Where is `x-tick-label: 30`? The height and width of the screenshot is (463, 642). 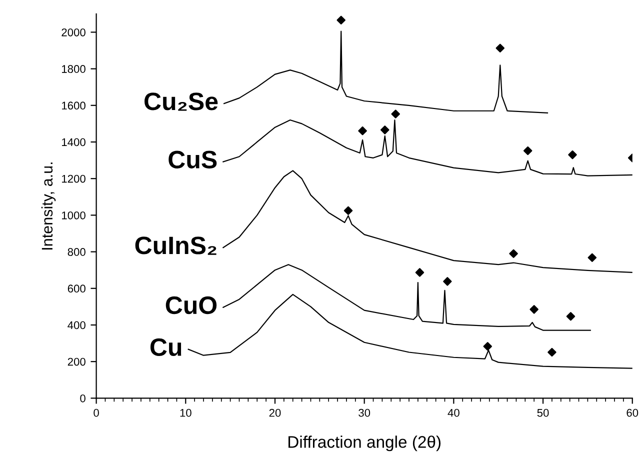
x-tick-label: 30 is located at coordinates (364, 412).